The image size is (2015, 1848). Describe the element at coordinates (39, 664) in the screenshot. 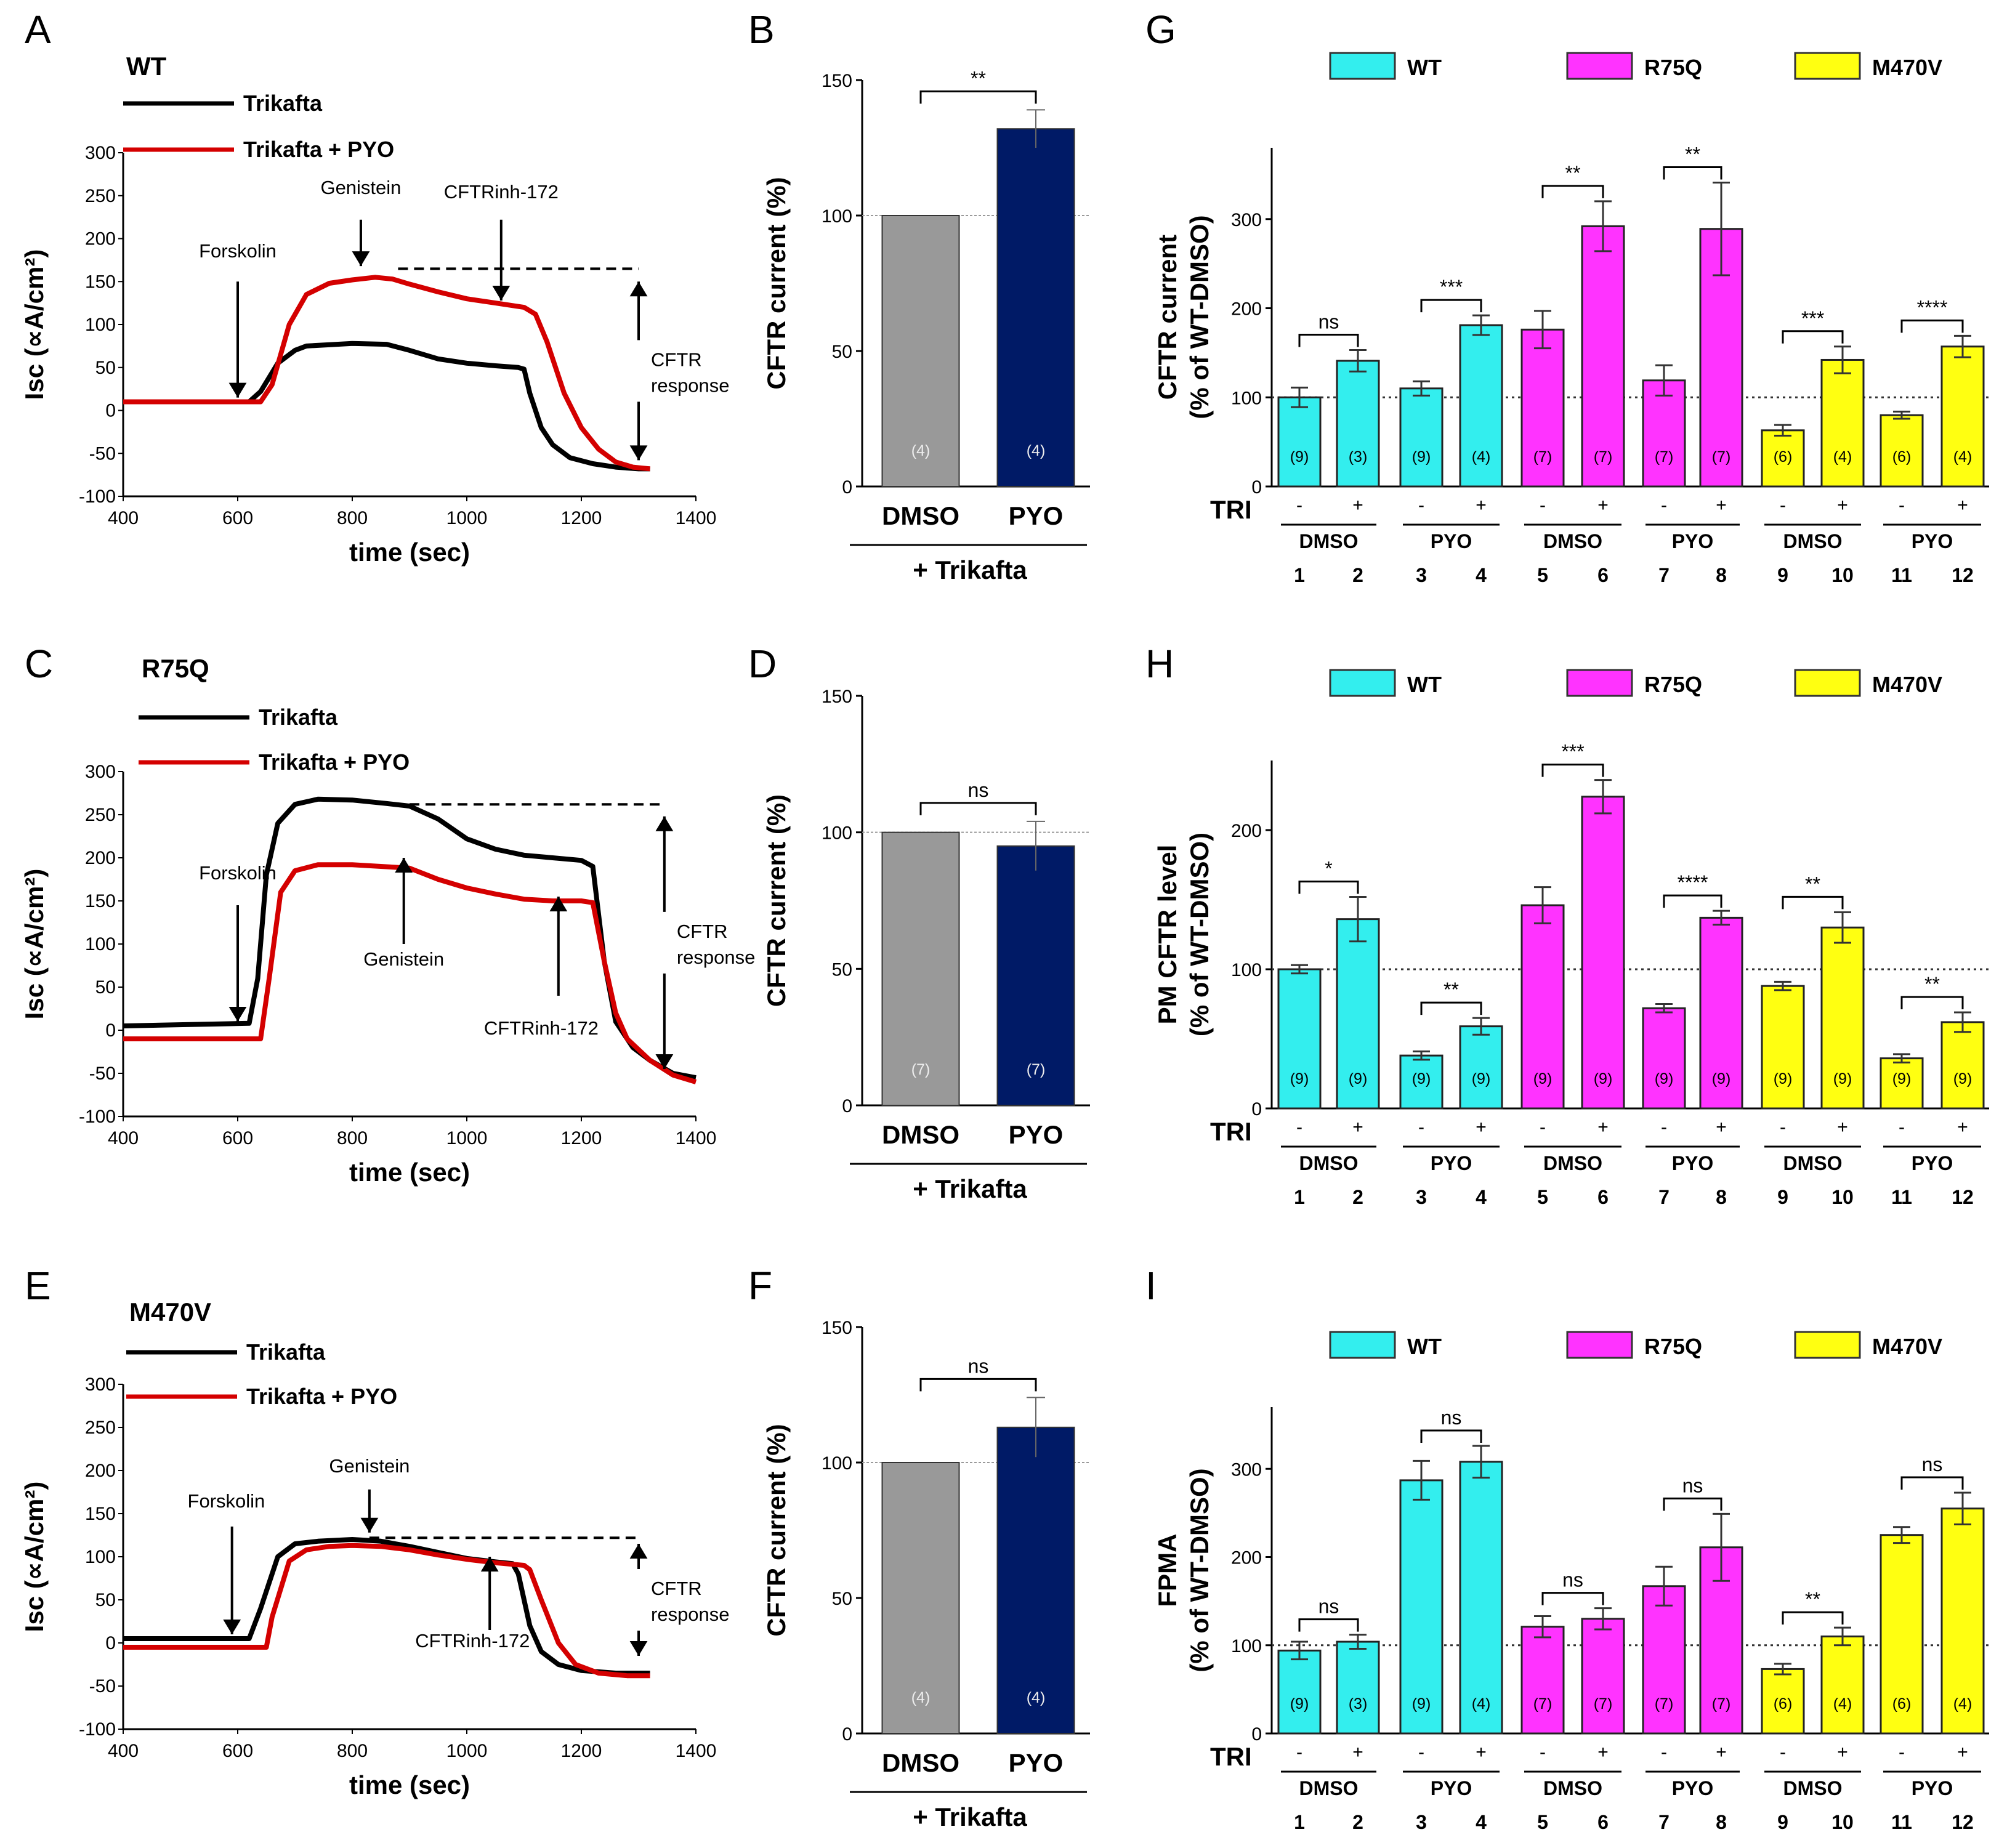

I see `panel-label: C` at that location.